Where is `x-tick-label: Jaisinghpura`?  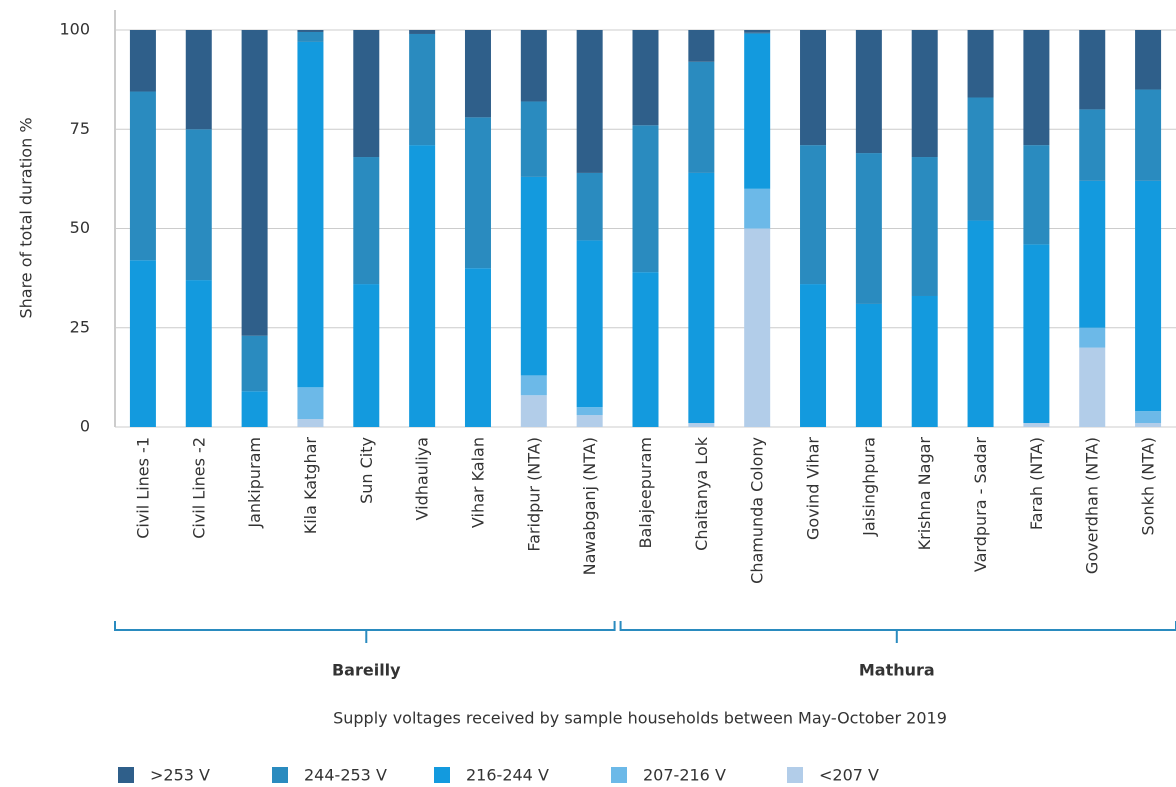 x-tick-label: Jaisinghpura is located at coordinates (868, 487).